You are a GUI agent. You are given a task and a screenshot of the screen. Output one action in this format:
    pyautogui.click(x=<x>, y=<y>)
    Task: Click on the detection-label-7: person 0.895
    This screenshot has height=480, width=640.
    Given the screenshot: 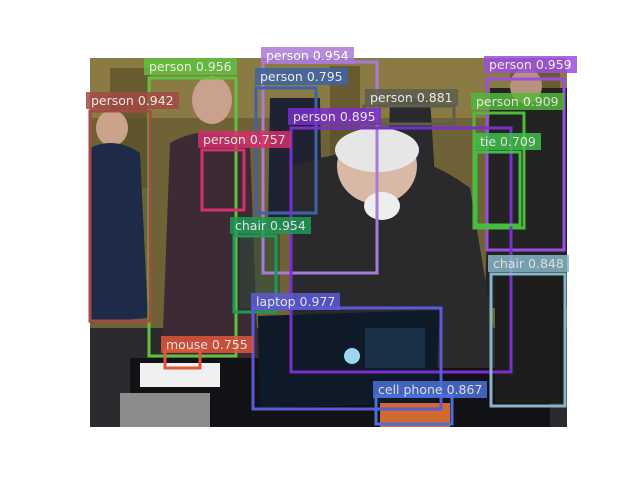 What is the action you would take?
    pyautogui.click(x=334, y=116)
    